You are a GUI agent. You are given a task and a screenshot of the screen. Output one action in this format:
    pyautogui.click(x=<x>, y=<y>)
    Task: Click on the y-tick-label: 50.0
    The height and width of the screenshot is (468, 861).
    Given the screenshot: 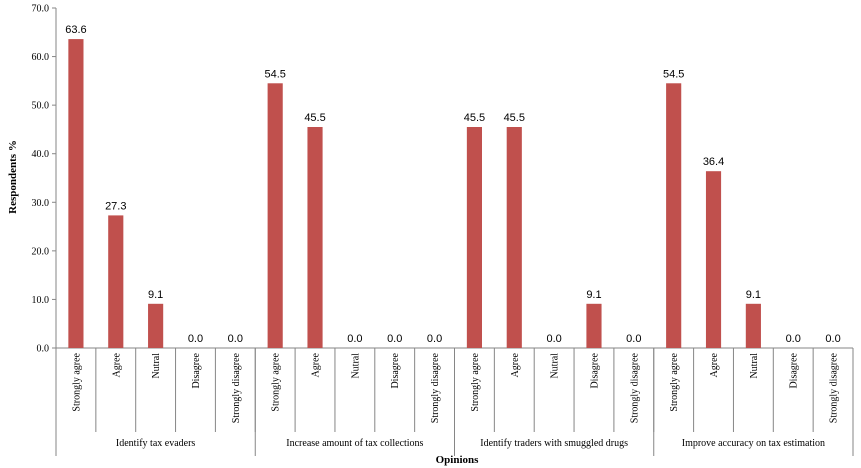 What is the action you would take?
    pyautogui.click(x=41, y=106)
    